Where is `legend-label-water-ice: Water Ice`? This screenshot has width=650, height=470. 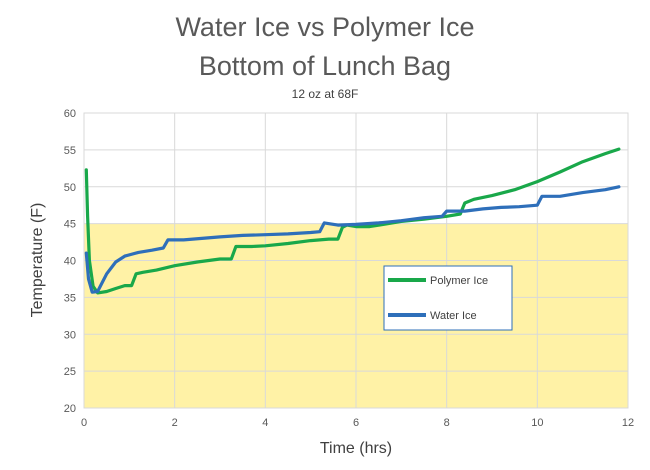 legend-label-water-ice: Water Ice is located at coordinates (453, 316).